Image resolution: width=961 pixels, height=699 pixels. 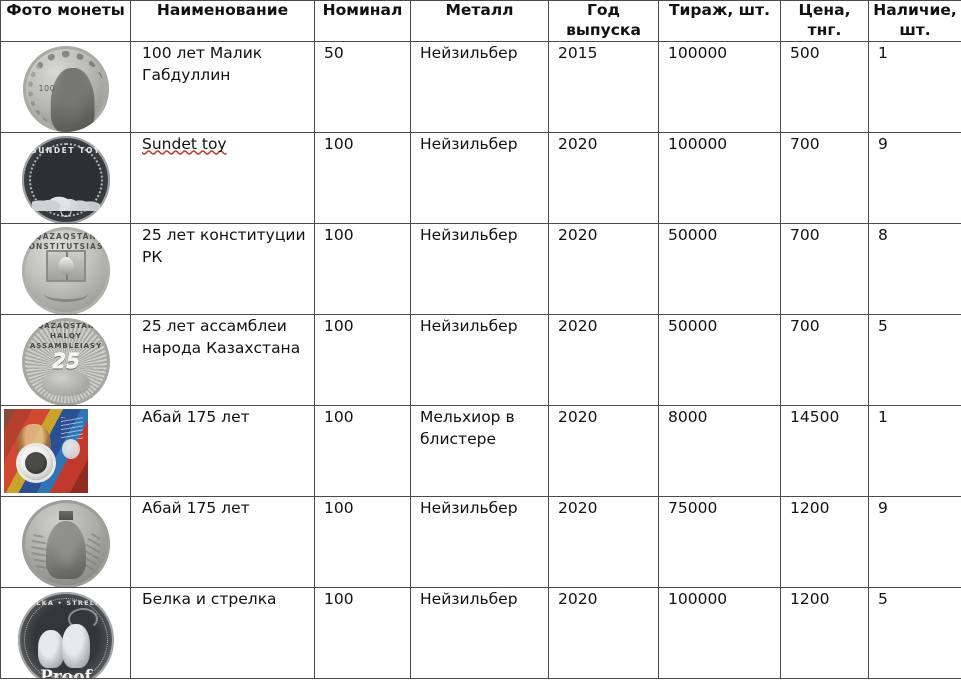 I want to click on column-header-year: Год выпуска, so click(x=603, y=21).